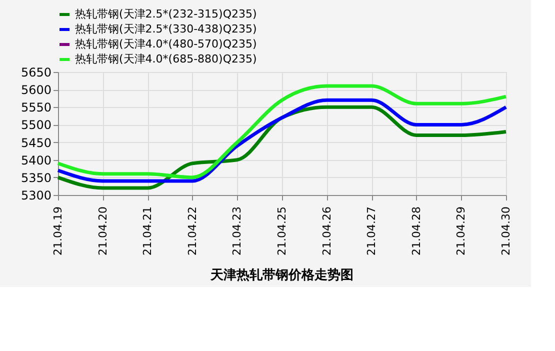 This screenshot has width=555, height=351. I want to click on x-tick-label: 21.04.21, so click(147, 231).